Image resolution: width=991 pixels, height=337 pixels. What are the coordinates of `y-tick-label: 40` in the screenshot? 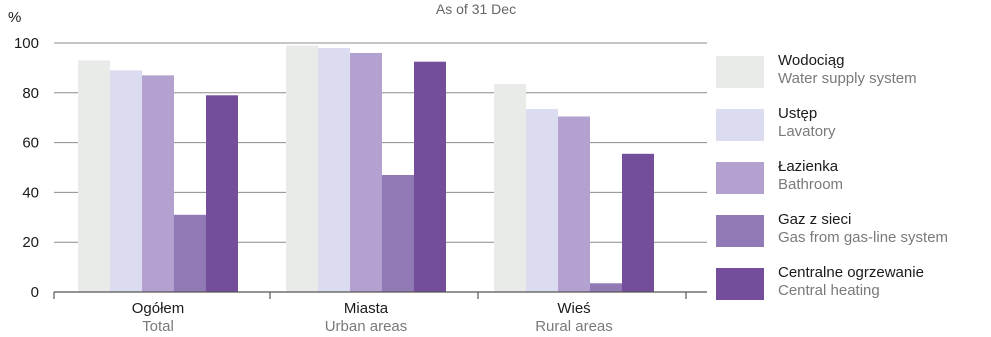 It's located at (30, 192).